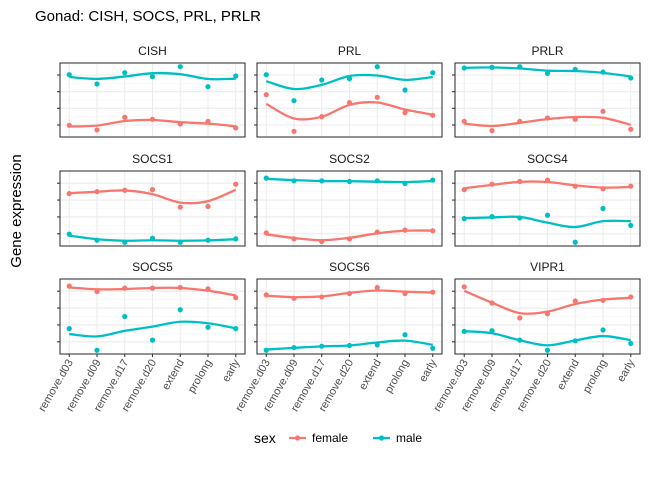 Image resolution: width=672 pixels, height=480 pixels. Describe the element at coordinates (322, 297) in the screenshot. I see `point-socs6-female-remove-d17` at that location.